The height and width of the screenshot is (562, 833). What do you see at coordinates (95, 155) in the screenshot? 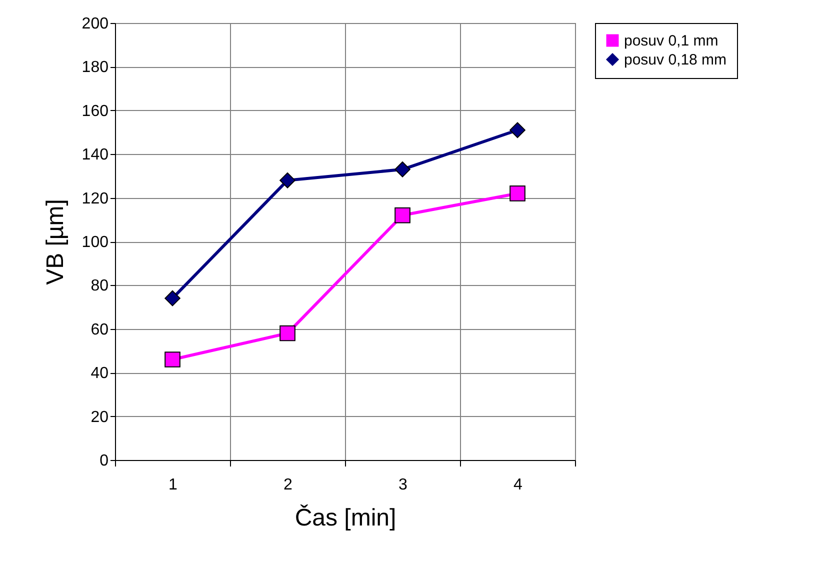
I see `y-tick-label: 140` at bounding box center [95, 155].